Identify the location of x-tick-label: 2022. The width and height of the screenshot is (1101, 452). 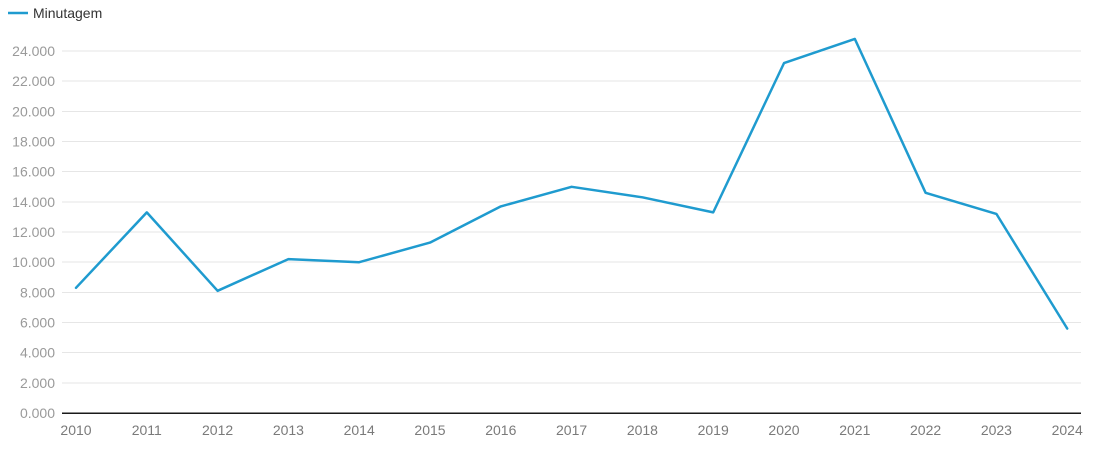
(925, 430).